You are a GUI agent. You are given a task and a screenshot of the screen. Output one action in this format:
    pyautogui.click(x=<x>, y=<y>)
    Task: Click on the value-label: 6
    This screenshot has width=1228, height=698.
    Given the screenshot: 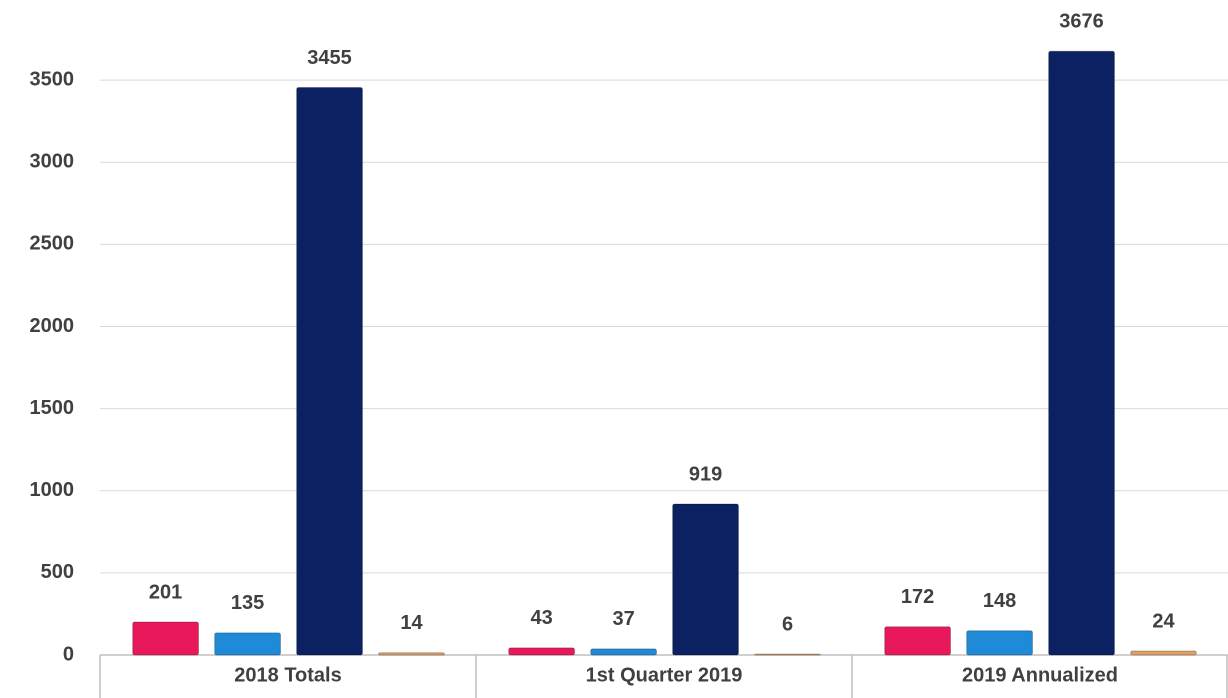 What is the action you would take?
    pyautogui.click(x=787, y=624)
    